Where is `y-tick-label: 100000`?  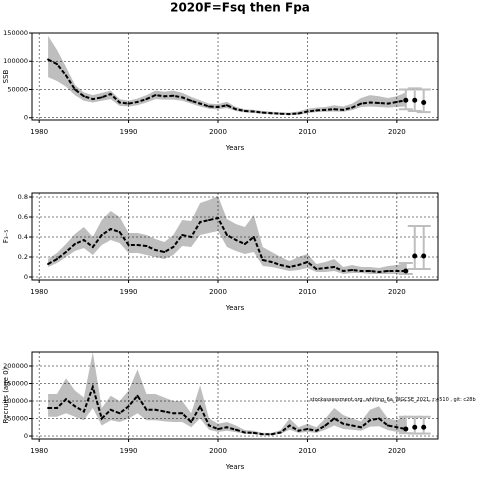 y-tick-label: 100000 is located at coordinates (15, 401).